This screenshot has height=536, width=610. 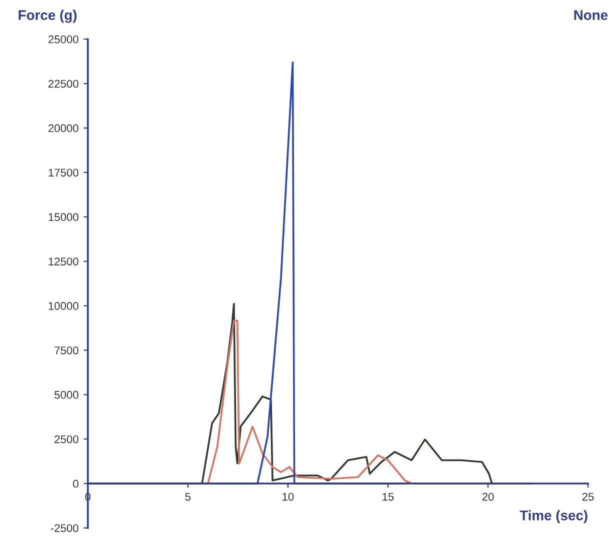 I want to click on y-tick-label: 12500, so click(x=63, y=262).